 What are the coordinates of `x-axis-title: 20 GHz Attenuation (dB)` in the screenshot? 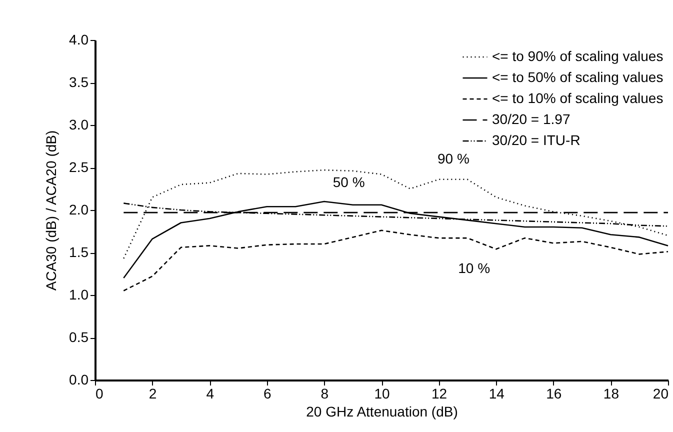 It's located at (382, 412).